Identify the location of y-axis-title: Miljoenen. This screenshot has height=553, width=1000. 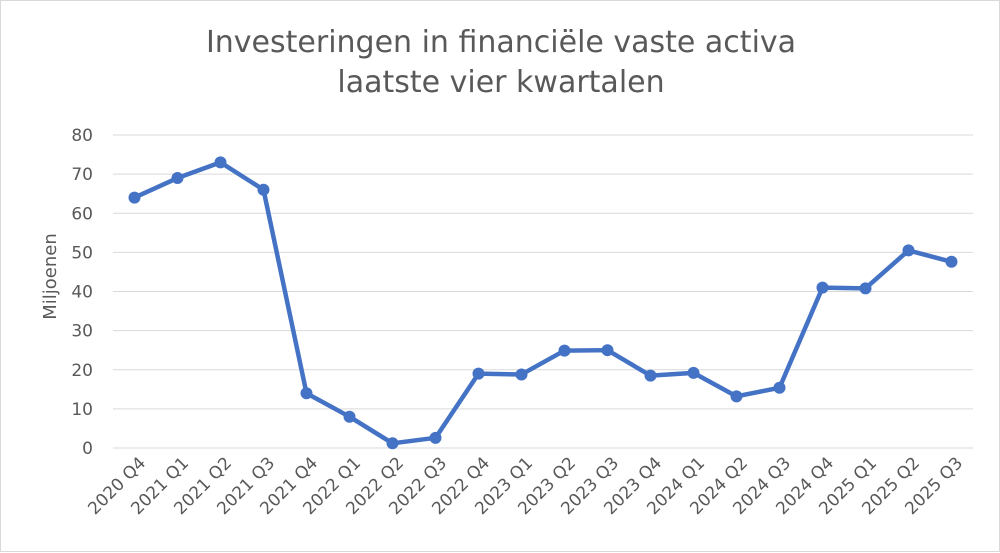
(50, 276).